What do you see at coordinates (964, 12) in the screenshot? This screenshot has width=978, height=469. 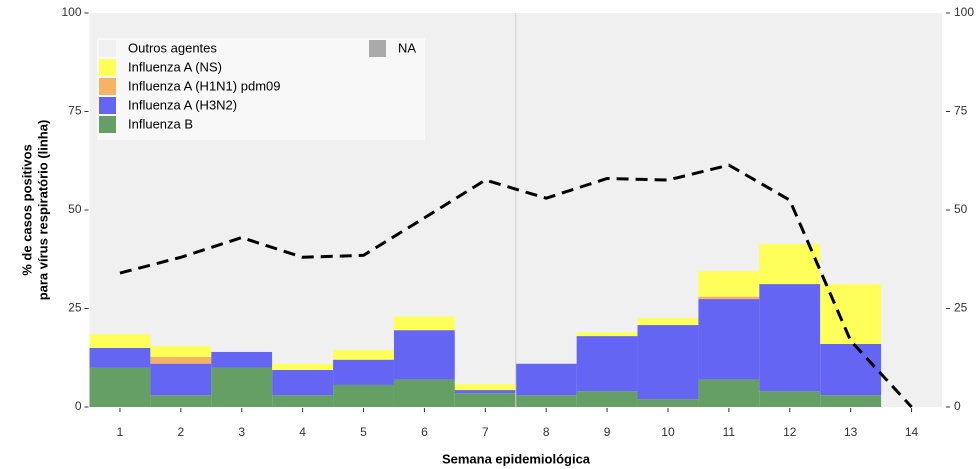 I see `y2-tick-label: 100` at bounding box center [964, 12].